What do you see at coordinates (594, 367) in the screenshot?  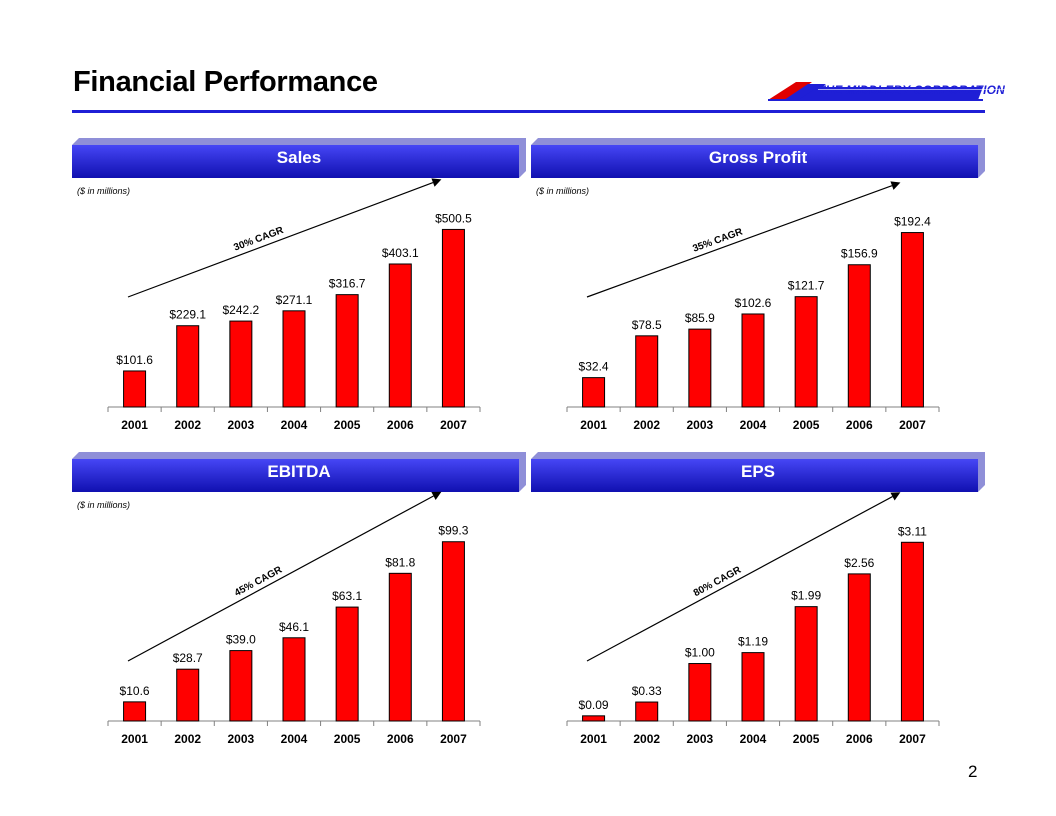 I see `data-label-2001: $32.4` at bounding box center [594, 367].